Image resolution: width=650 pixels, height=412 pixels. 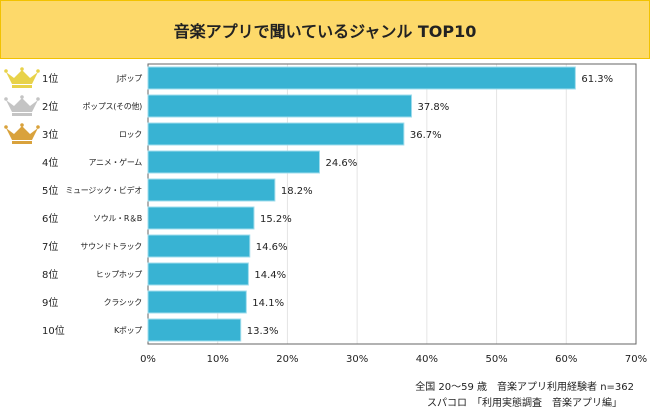 I want to click on x-tick-label: 60%, so click(x=566, y=359).